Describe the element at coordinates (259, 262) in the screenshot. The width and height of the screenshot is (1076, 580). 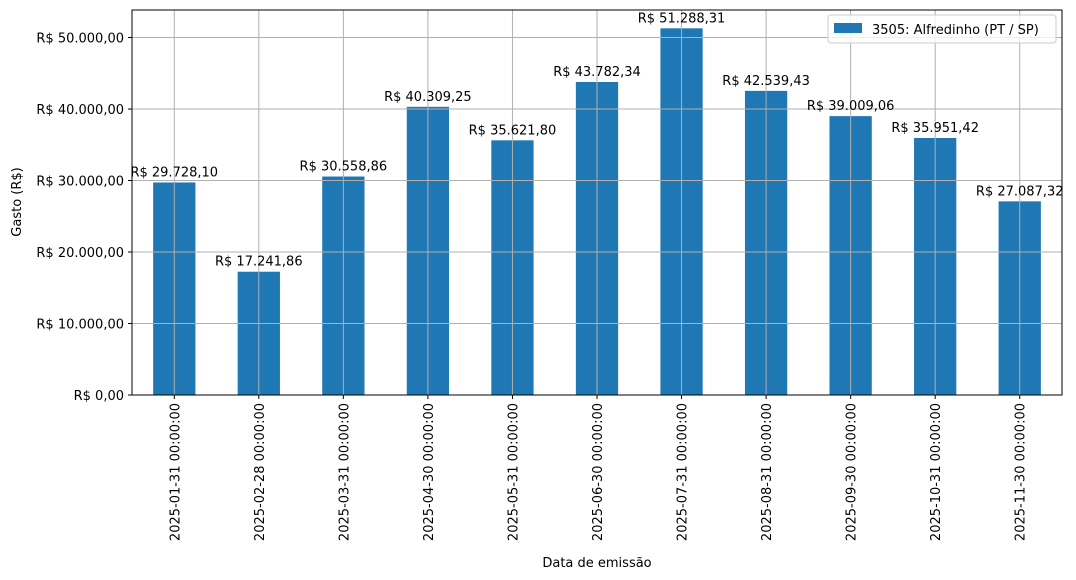
I see `bar-value-label: R$ 17.241,86` at that location.